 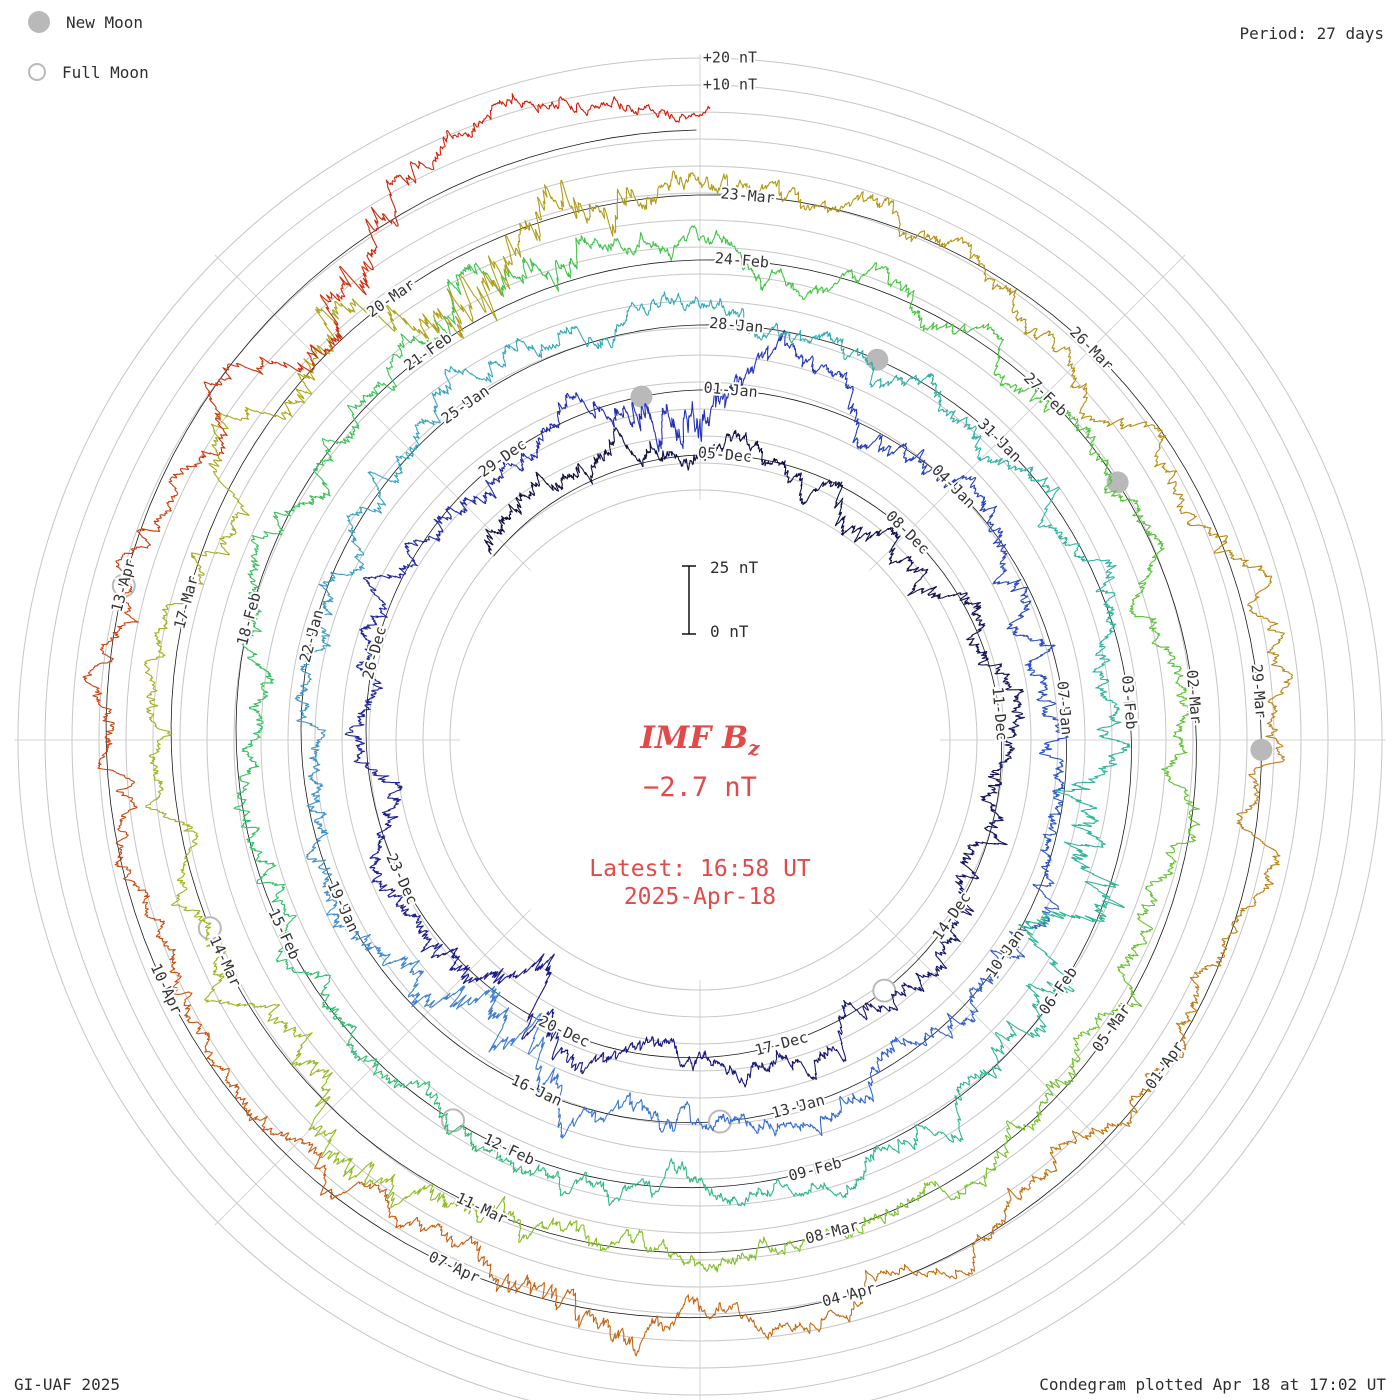 I want to click on date-label: 04-Apr, so click(x=848, y=1294).